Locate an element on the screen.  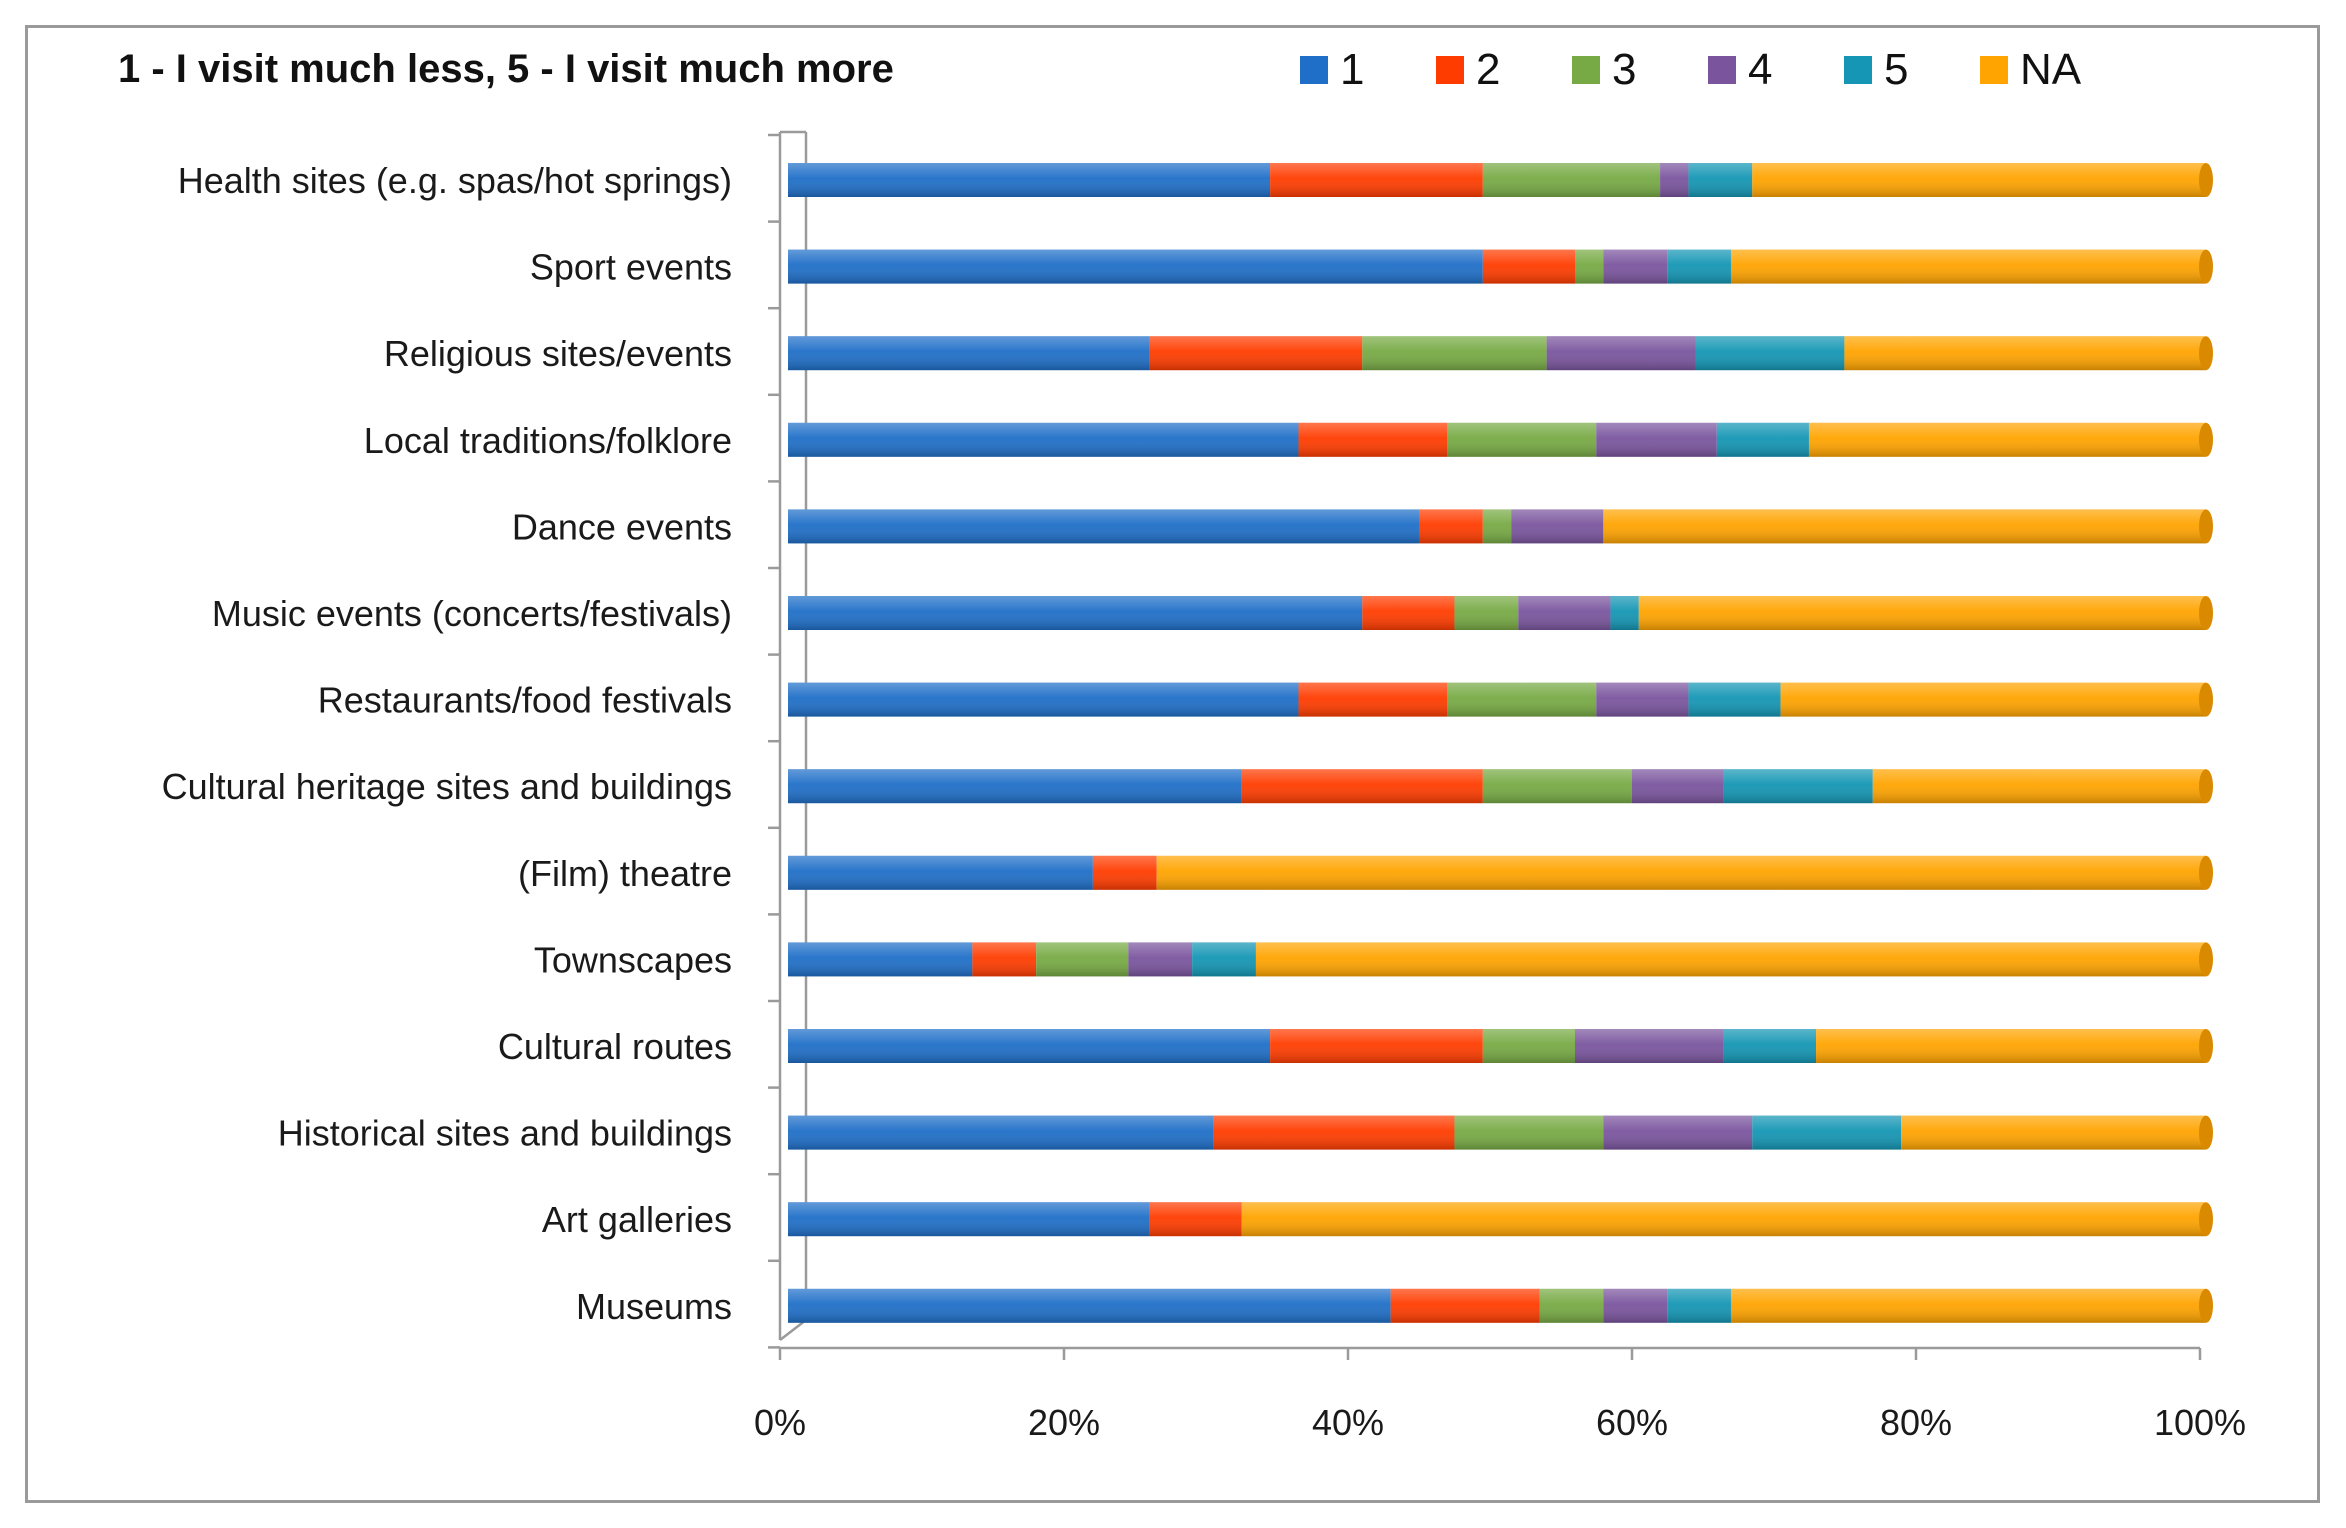
legend-swatch-na is located at coordinates (1994, 70).